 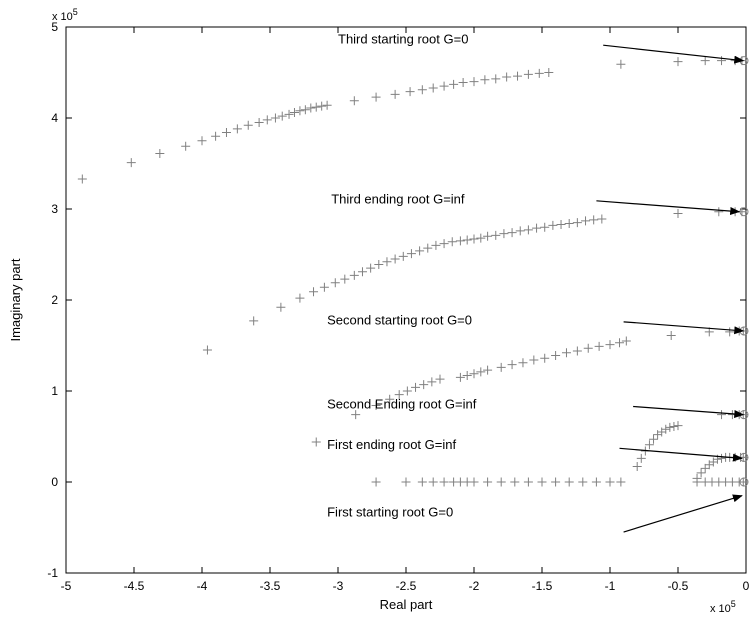 What do you see at coordinates (52, 573) in the screenshot?
I see `y-tick-label: -1` at bounding box center [52, 573].